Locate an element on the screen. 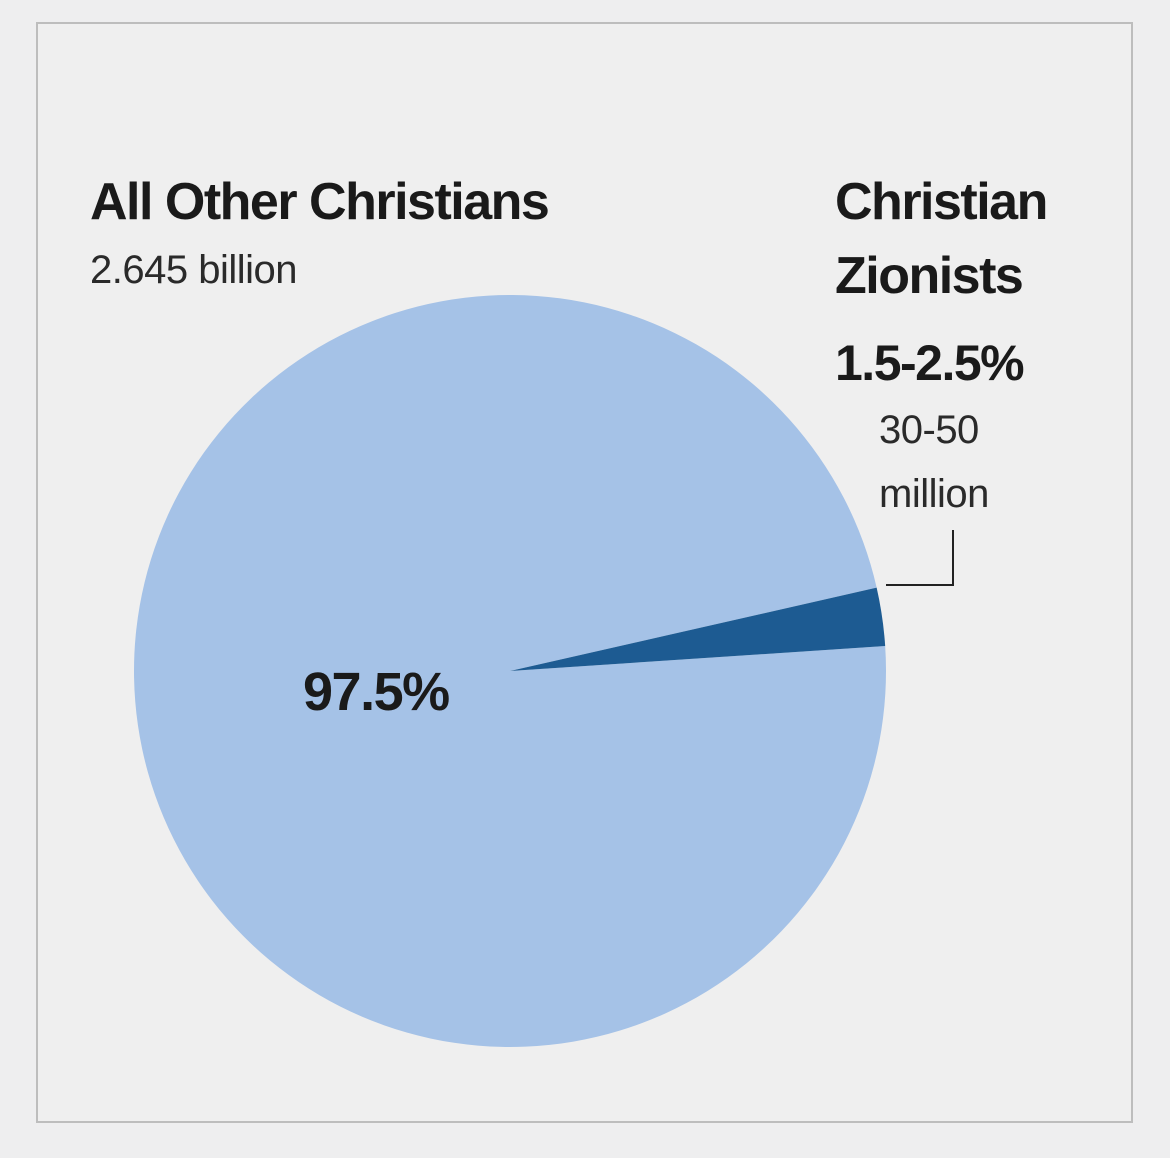 This screenshot has height=1158, width=1170. callout-leader-line is located at coordinates (920, 558).